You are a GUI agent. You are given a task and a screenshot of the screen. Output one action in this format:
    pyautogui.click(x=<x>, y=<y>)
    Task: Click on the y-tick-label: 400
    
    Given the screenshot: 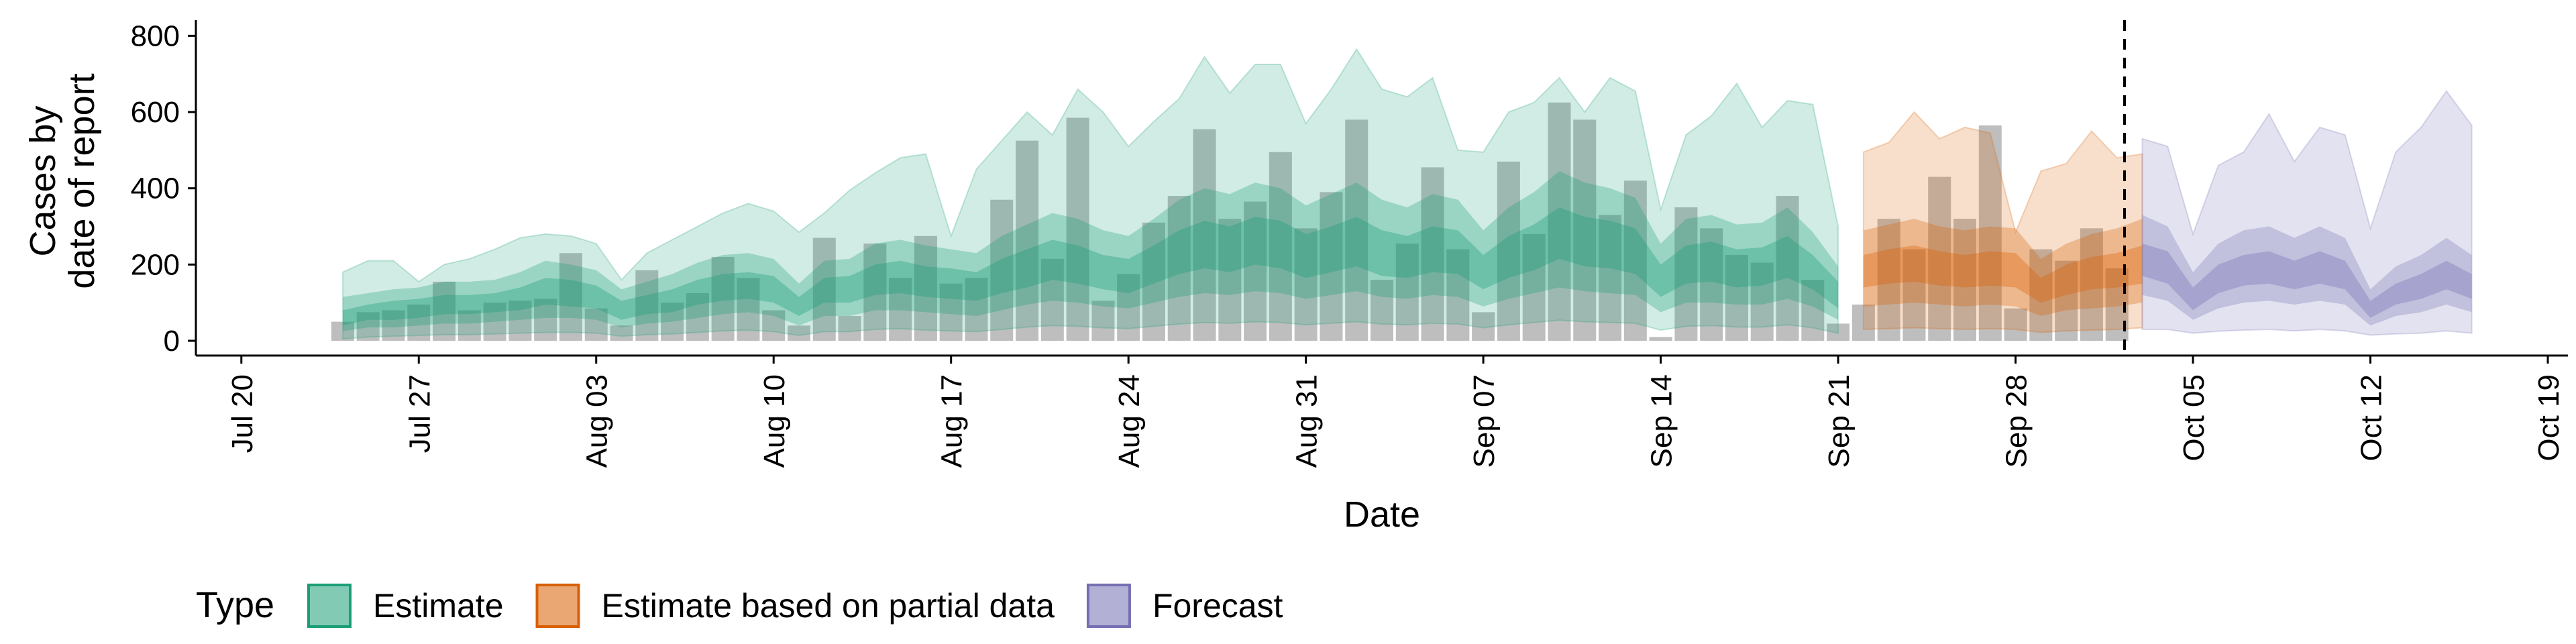 What is the action you would take?
    pyautogui.click(x=155, y=188)
    